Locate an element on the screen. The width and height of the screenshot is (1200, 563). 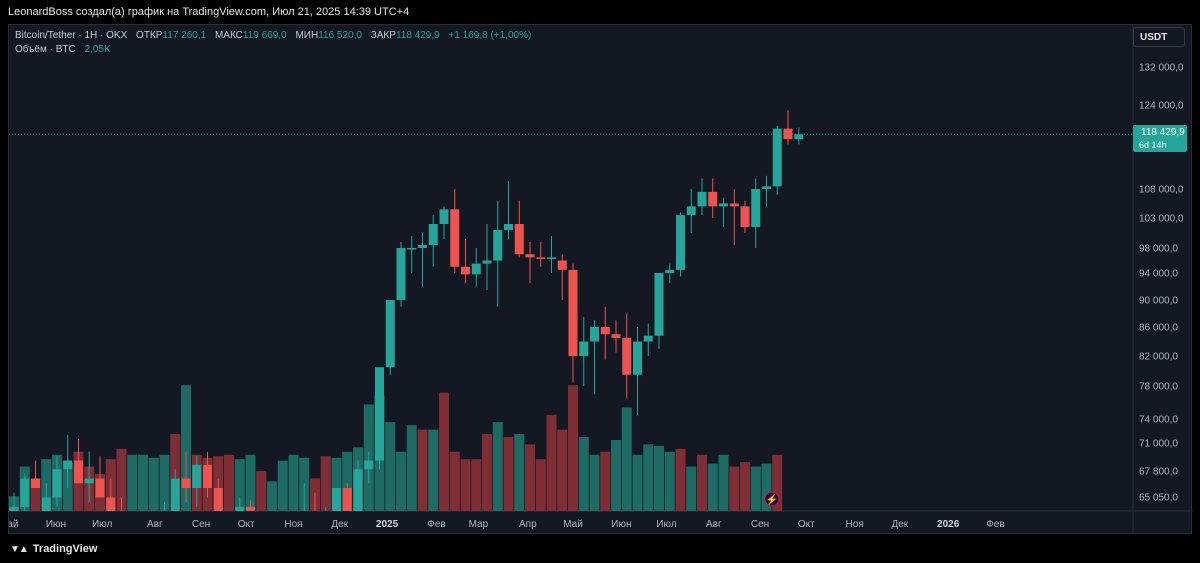
last-price-value: 118 429,9 is located at coordinates (1163, 132).